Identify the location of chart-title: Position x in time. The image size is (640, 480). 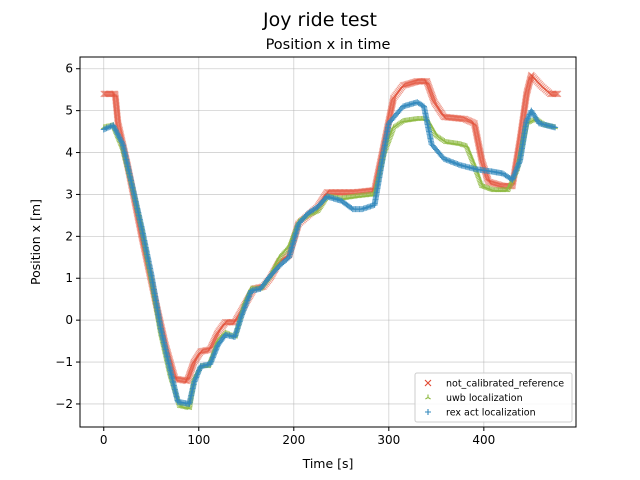
(328, 45).